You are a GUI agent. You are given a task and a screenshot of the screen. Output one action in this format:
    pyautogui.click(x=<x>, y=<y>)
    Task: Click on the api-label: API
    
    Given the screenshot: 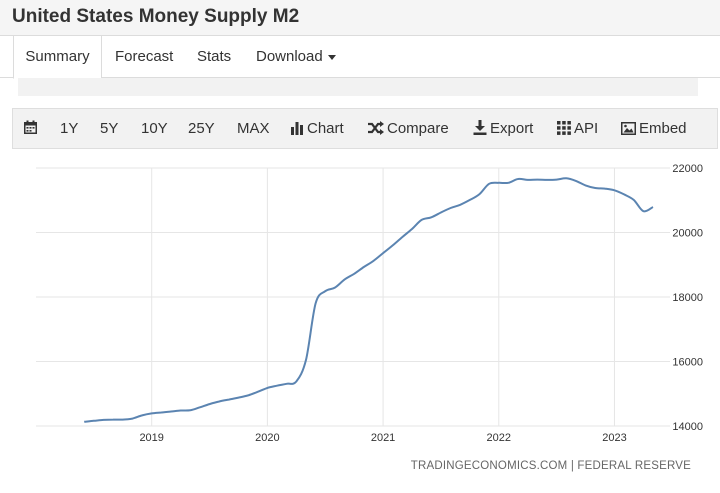 What is the action you would take?
    pyautogui.click(x=586, y=128)
    